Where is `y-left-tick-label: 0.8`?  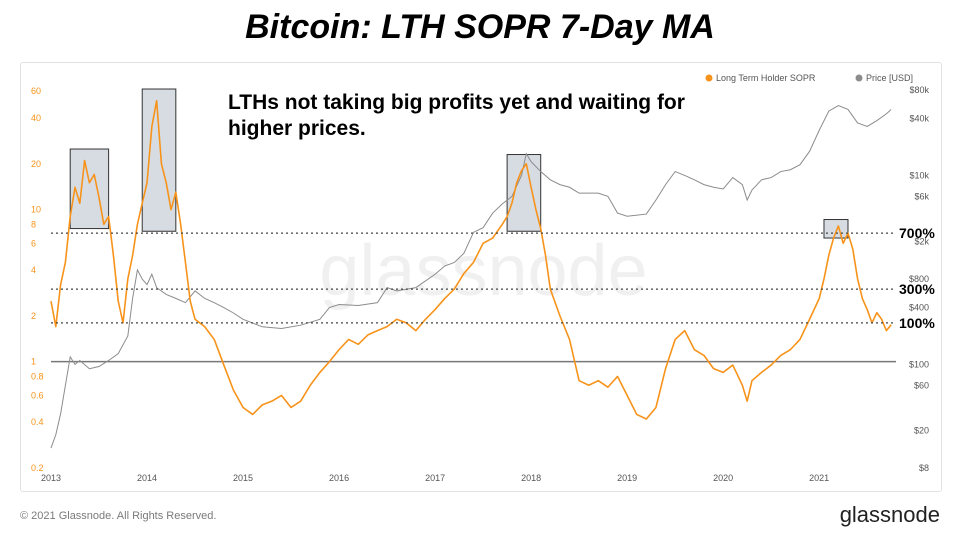 y-left-tick-label: 0.8 is located at coordinates (37, 376).